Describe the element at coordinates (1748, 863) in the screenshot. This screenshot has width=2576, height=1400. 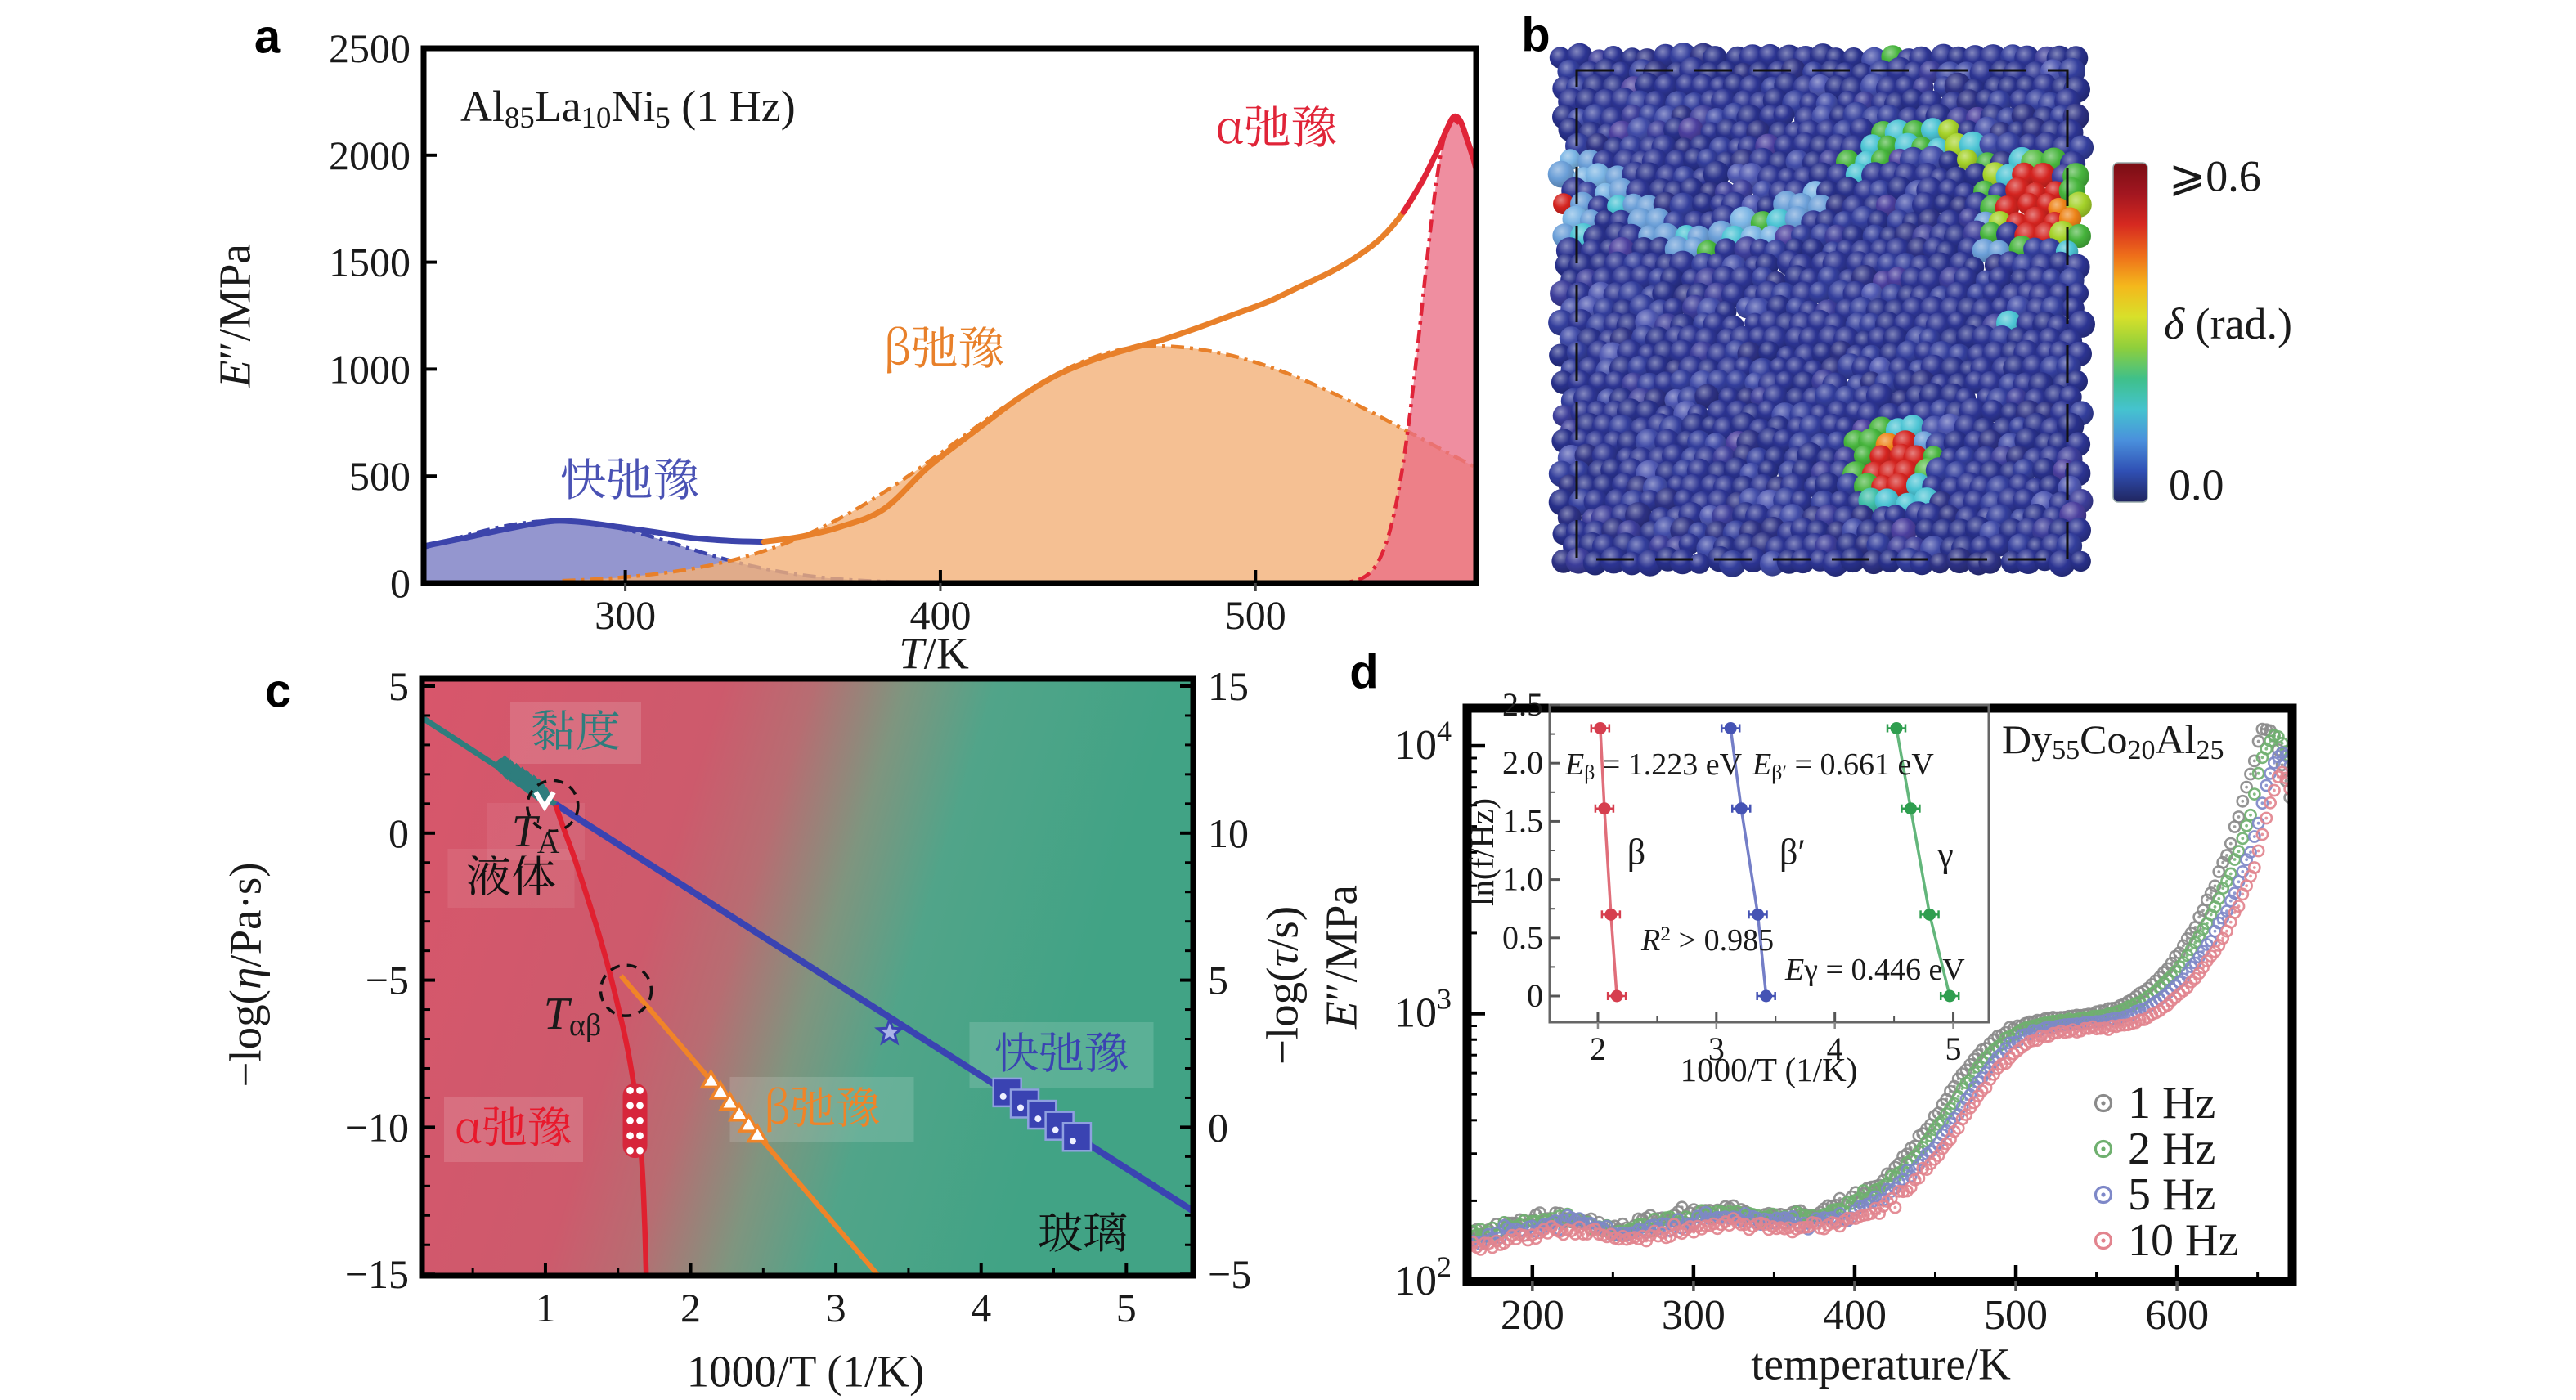
I see `inset-line-β′` at that location.